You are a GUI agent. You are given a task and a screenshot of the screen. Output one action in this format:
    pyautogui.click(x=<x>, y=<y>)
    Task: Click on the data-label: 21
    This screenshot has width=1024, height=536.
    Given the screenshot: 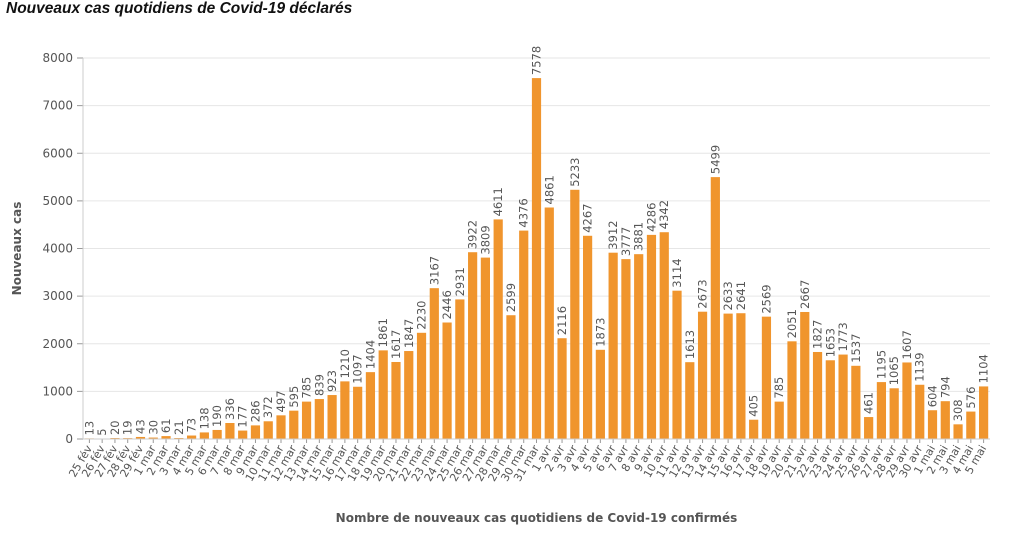 What is the action you would take?
    pyautogui.click(x=179, y=427)
    